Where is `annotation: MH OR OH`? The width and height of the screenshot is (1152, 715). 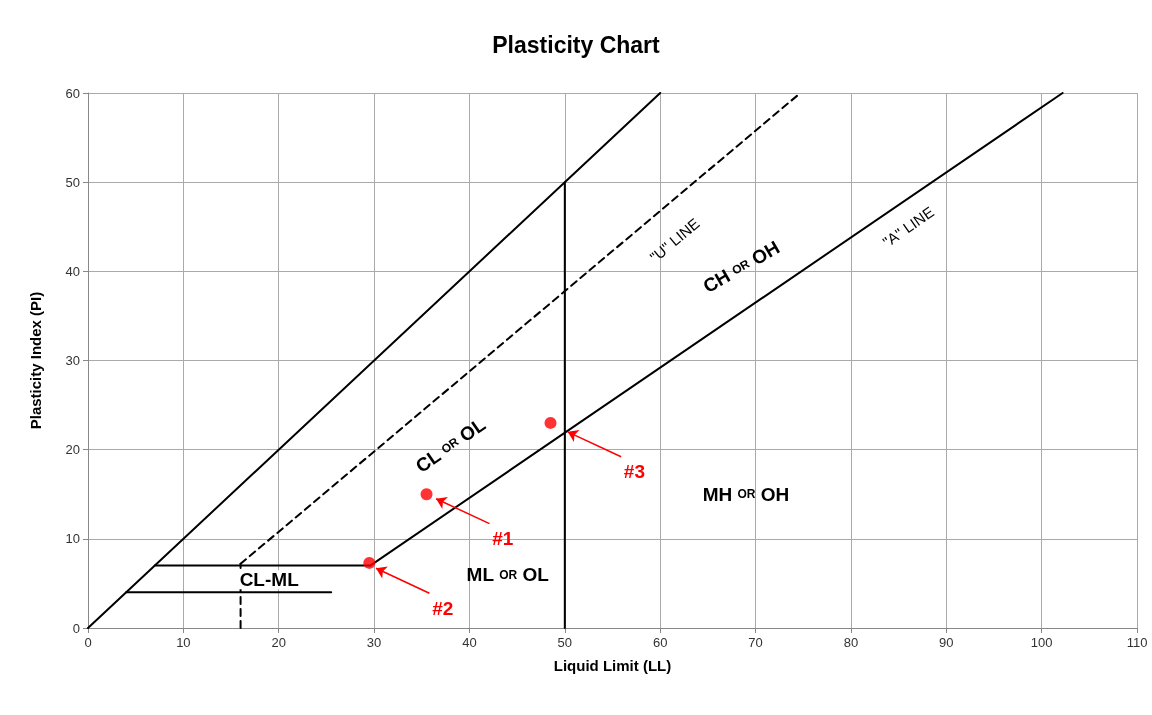
annotation: MH OR OH is located at coordinates (746, 494).